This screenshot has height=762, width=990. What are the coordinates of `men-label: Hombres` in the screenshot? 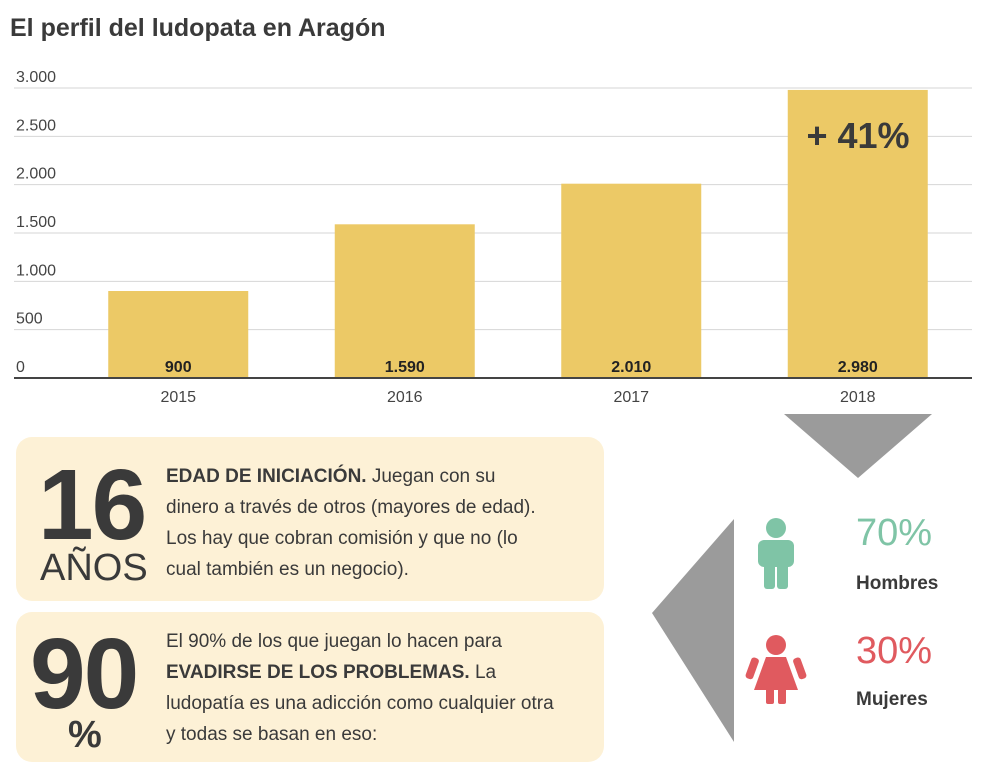 It's located at (897, 583).